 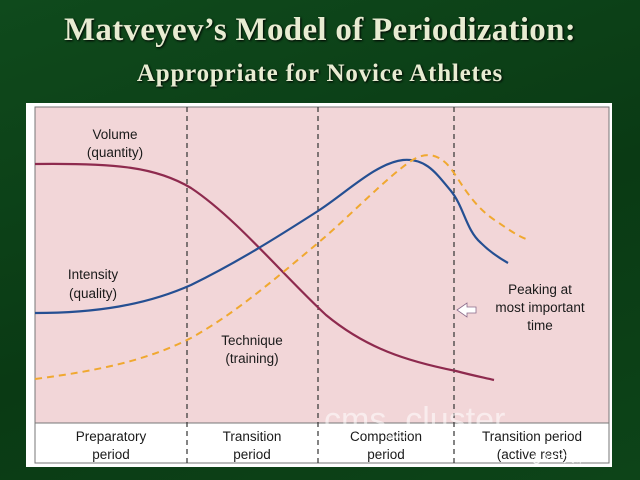 I want to click on volume-label-line1: Volume, so click(x=114, y=134).